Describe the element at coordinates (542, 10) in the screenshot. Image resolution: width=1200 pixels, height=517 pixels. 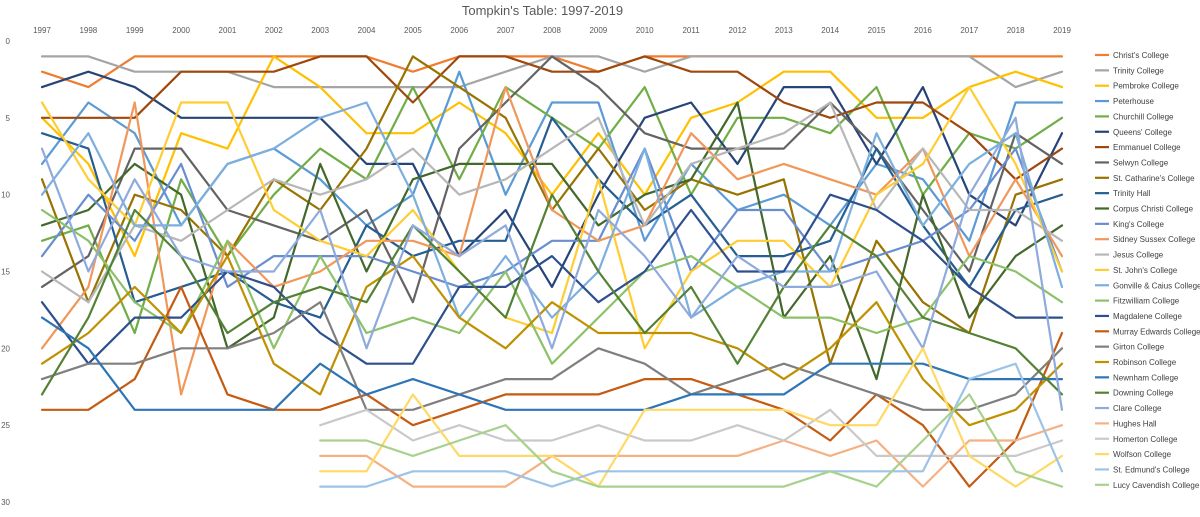
I see `chart-title: Tompkin's Table: 1997-2019` at that location.